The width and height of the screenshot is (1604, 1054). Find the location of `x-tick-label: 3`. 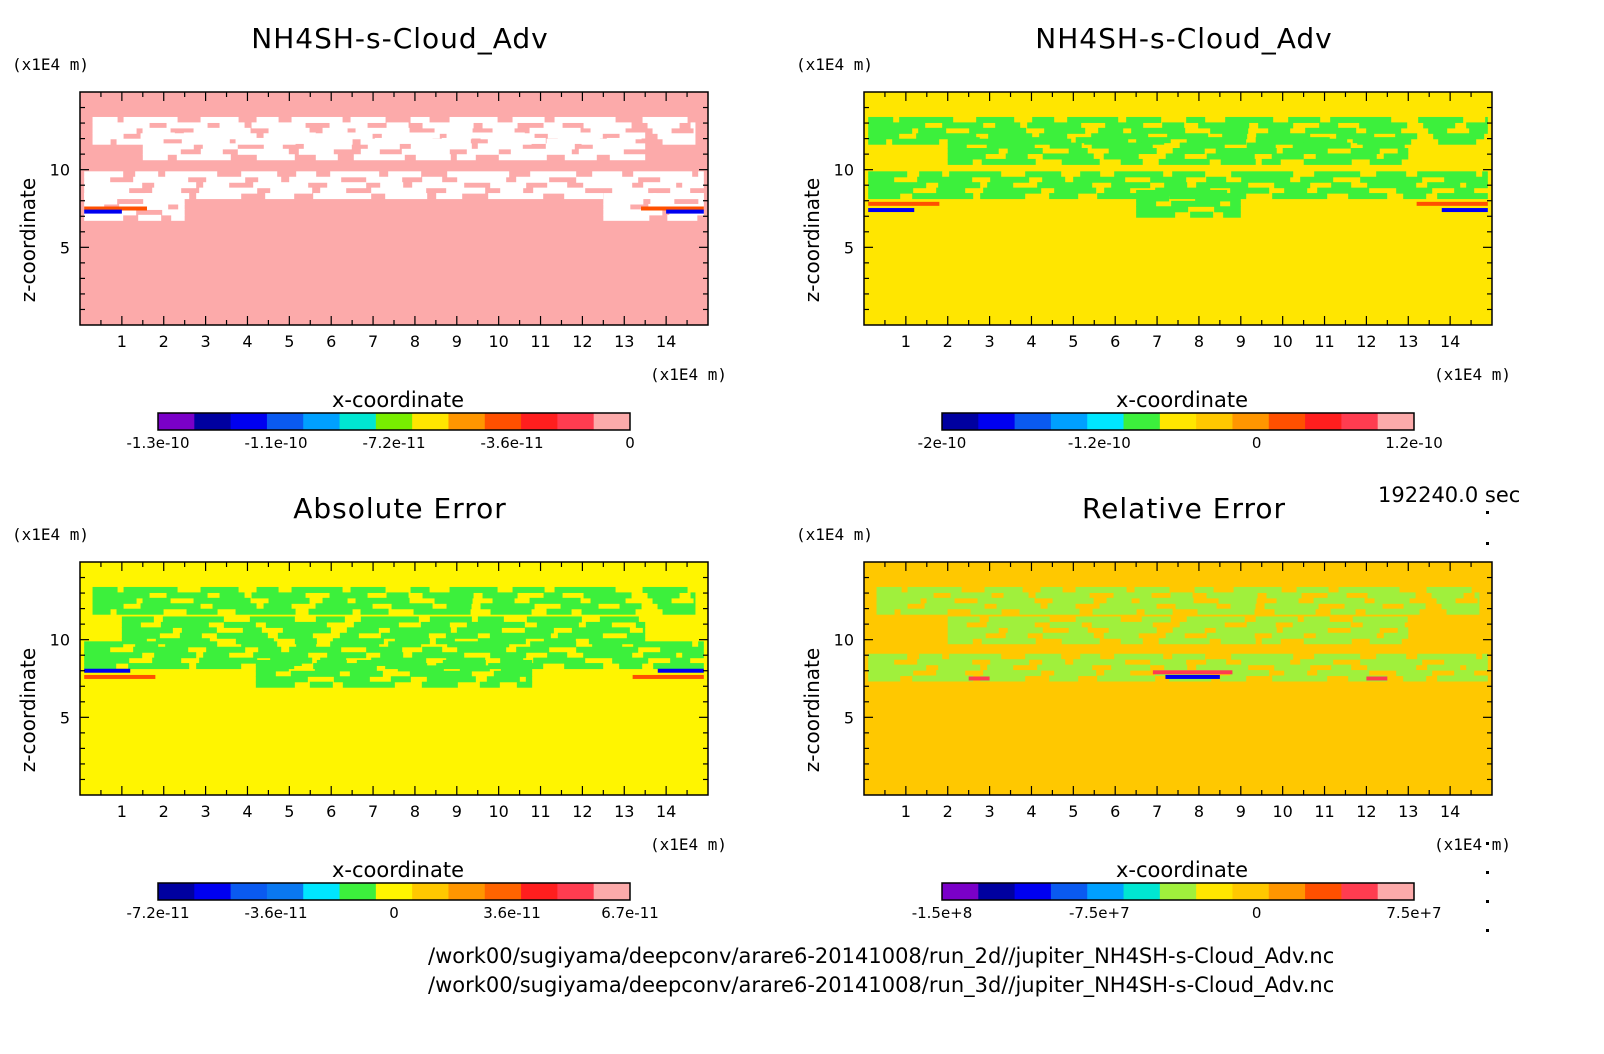

x-tick-label: 3 is located at coordinates (206, 811).